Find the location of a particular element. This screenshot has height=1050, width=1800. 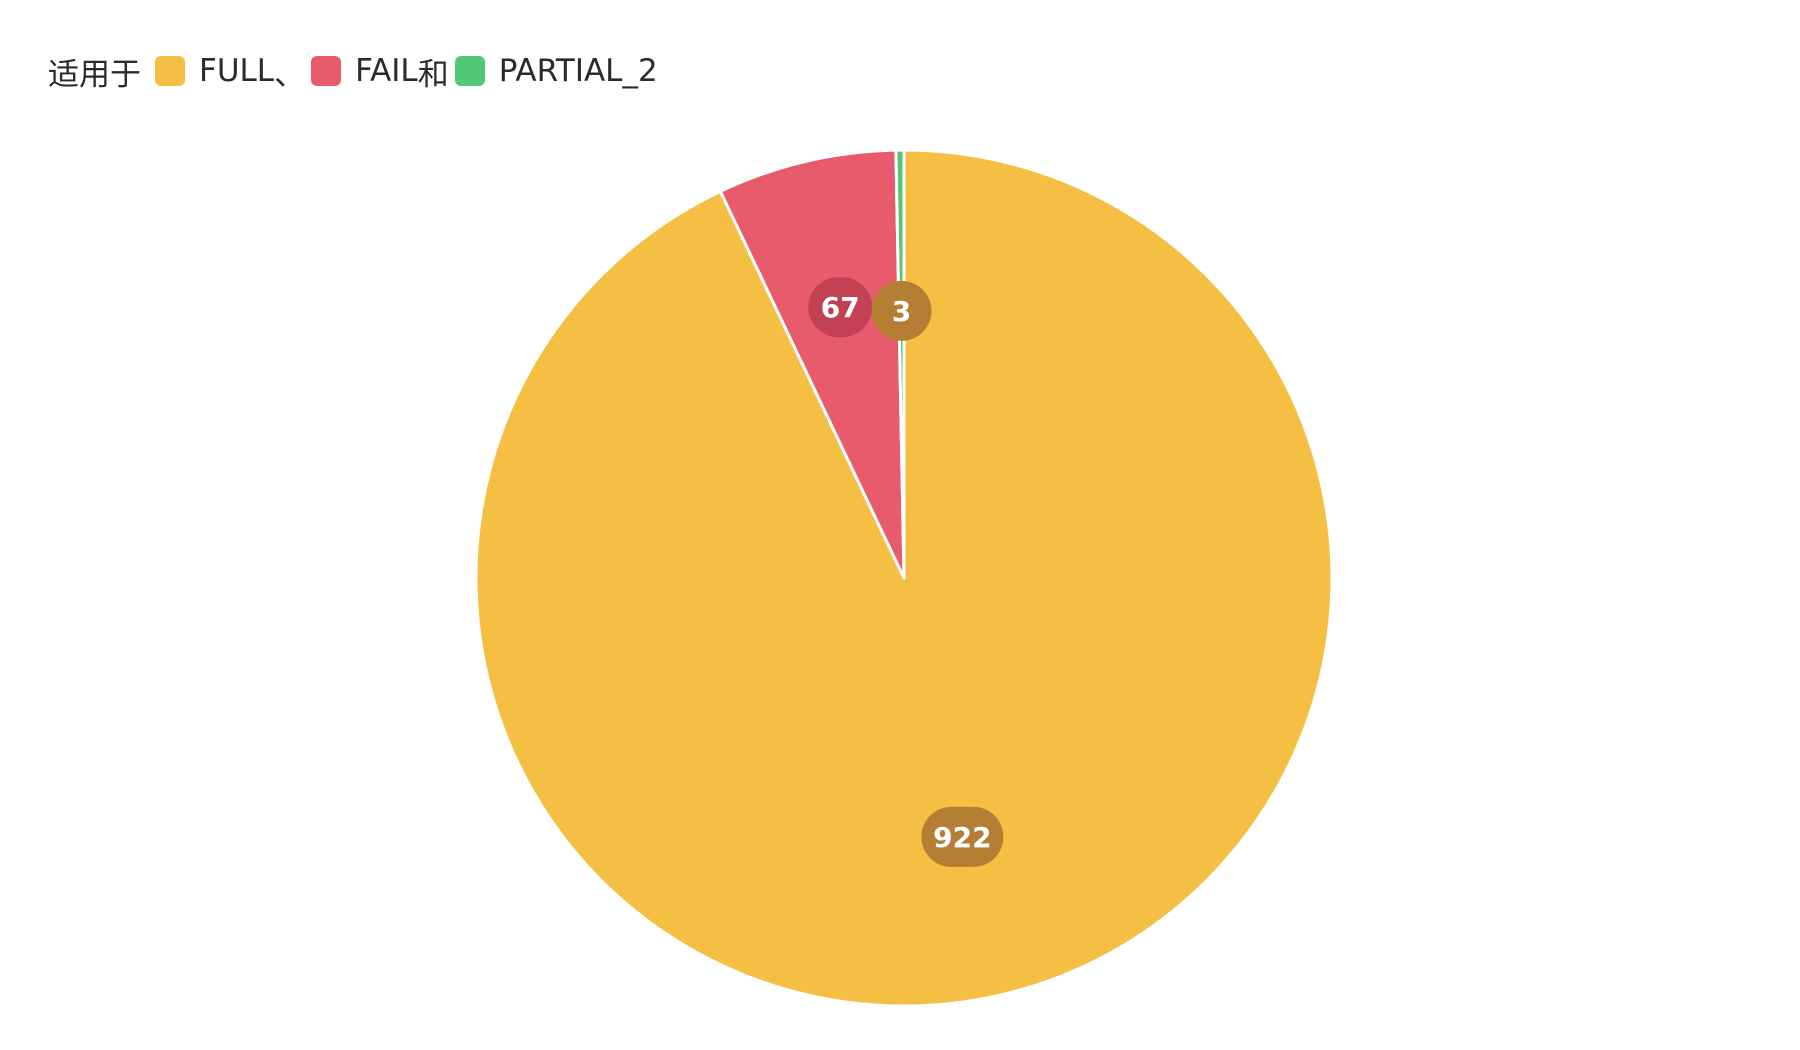

pie-data-labels: 922 67 3 is located at coordinates (906, 572).